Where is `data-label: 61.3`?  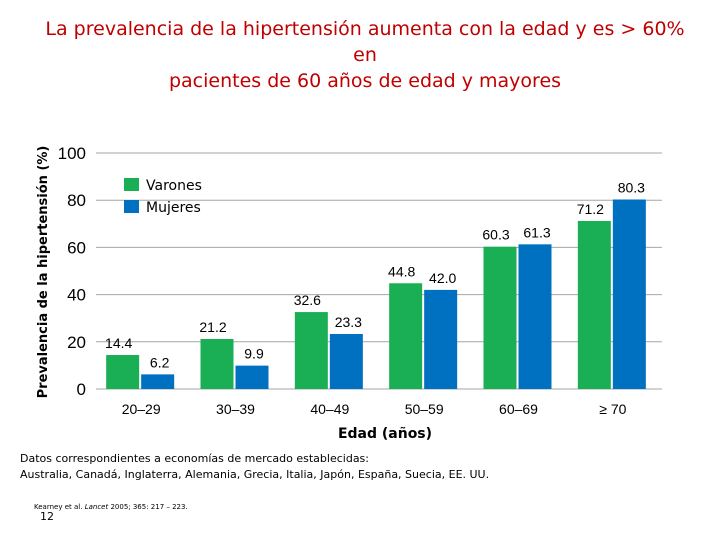
data-label: 61.3 is located at coordinates (536, 232).